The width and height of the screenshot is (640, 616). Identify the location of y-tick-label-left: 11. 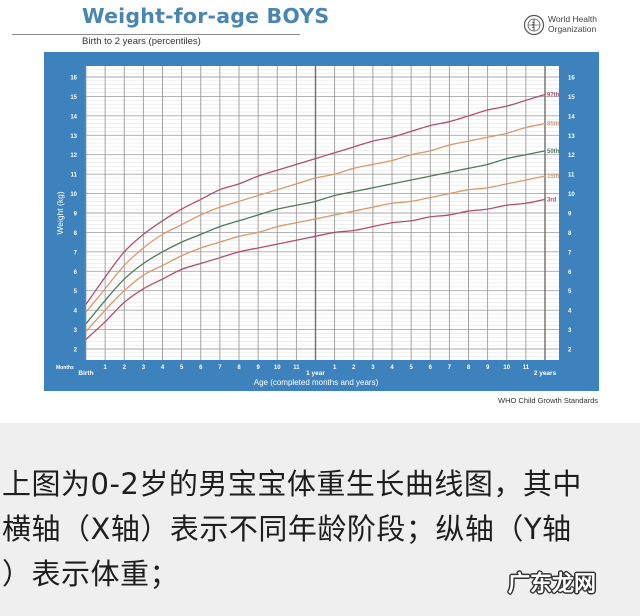
(74, 176).